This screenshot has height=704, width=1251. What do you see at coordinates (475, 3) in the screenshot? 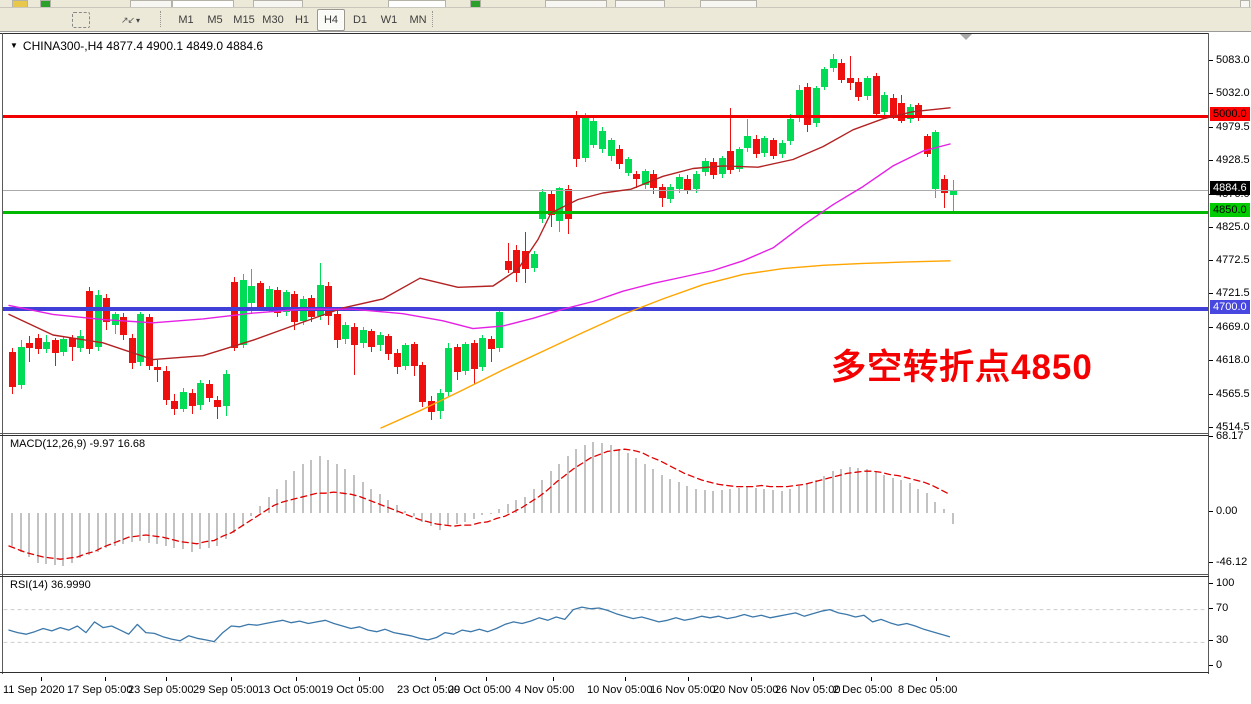
I see `toolbar-strip-icon` at bounding box center [475, 3].